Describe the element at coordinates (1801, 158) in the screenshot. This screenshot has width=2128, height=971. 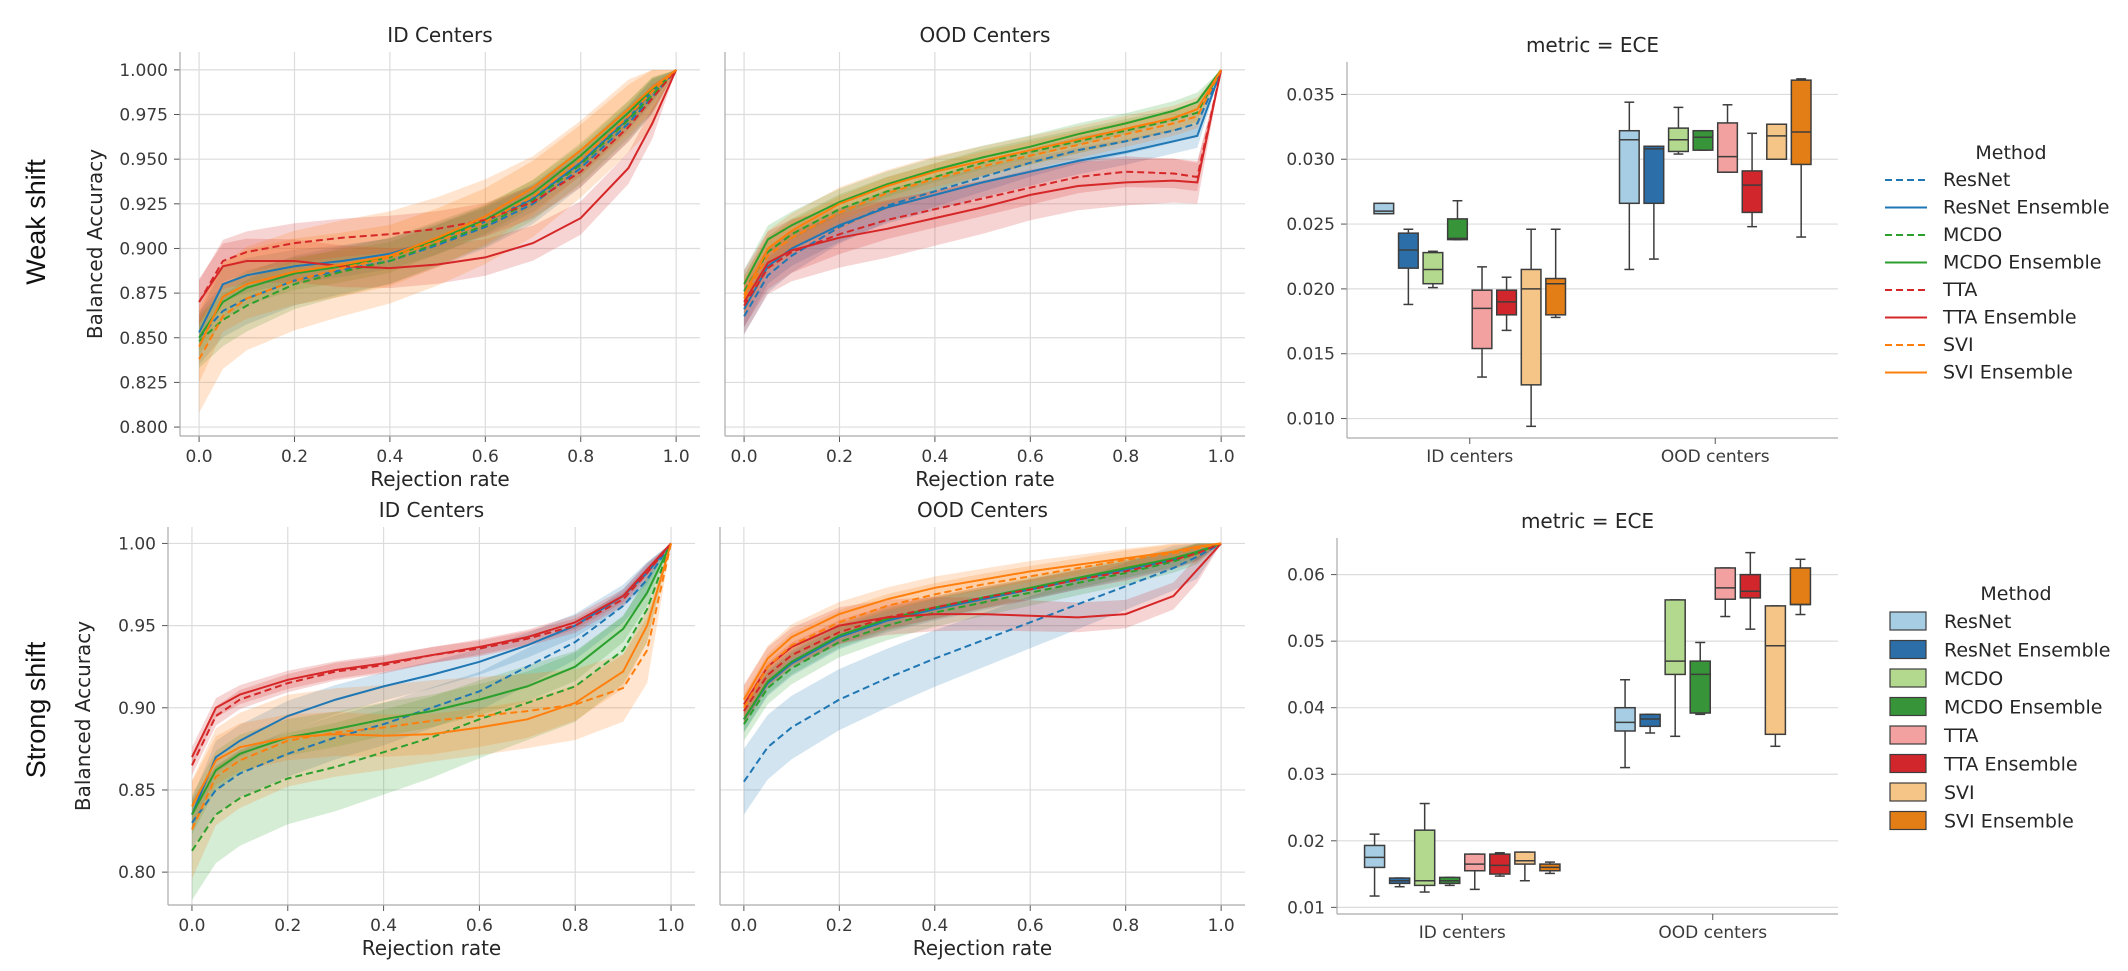
I see `boxplot-svi-ensemble` at that location.